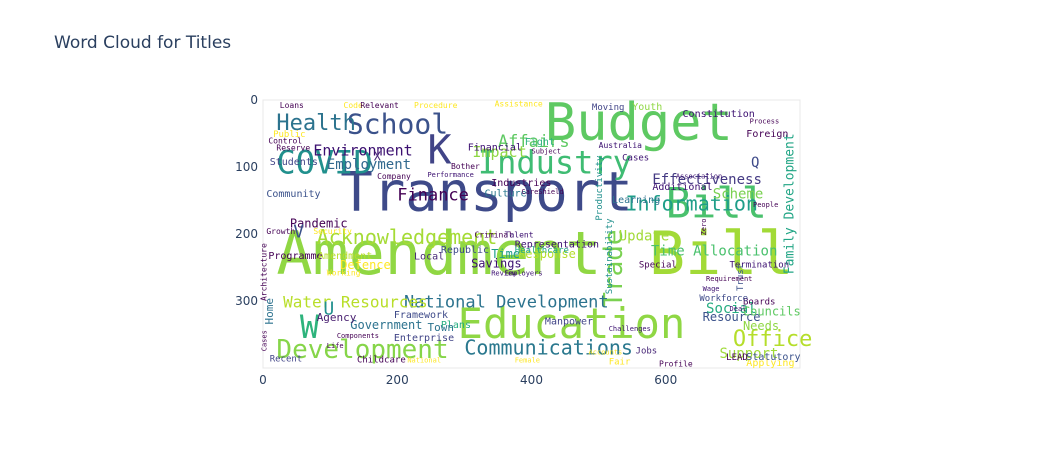 The width and height of the screenshot is (1064, 450). Describe the element at coordinates (264, 340) in the screenshot. I see `word-cases: Cases` at that location.